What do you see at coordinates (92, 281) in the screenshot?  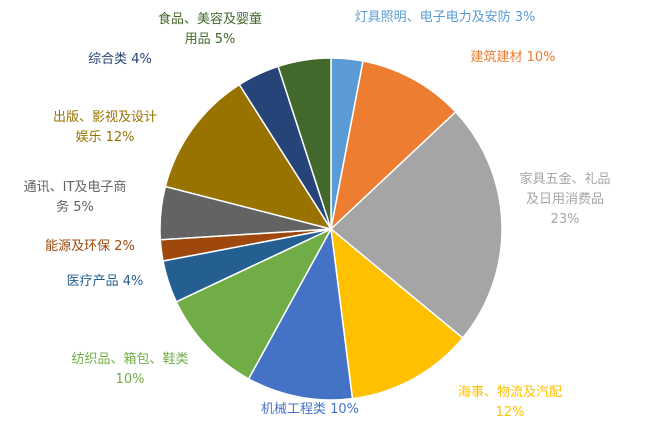 I see `category-label: 医疗产品` at bounding box center [92, 281].